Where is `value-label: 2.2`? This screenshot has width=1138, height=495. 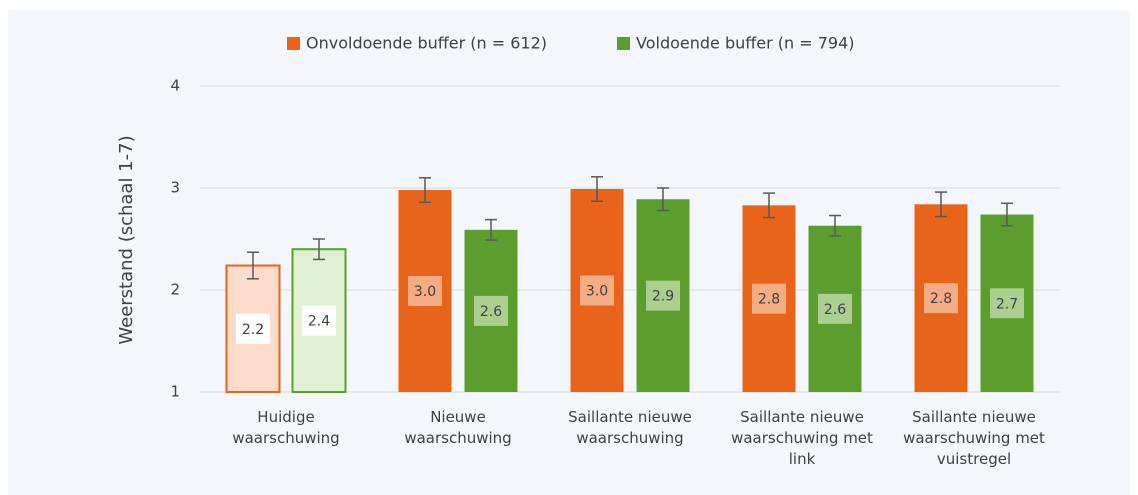 value-label: 2.2 is located at coordinates (253, 330).